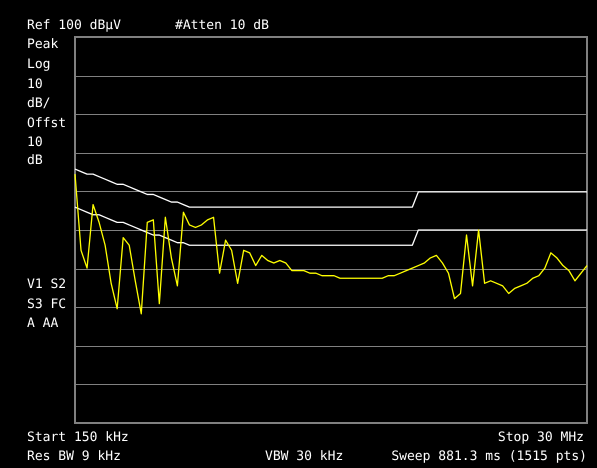 This screenshot has height=468, width=597. Describe the element at coordinates (74, 456) in the screenshot. I see `text: Res BW 9 kHz` at that location.